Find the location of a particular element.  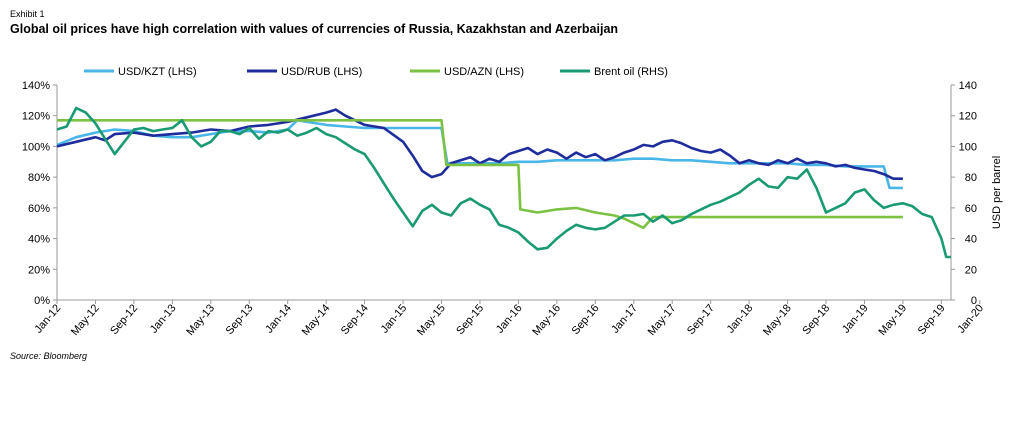

y-right-axis-title: USD per barrel is located at coordinates (997, 192).